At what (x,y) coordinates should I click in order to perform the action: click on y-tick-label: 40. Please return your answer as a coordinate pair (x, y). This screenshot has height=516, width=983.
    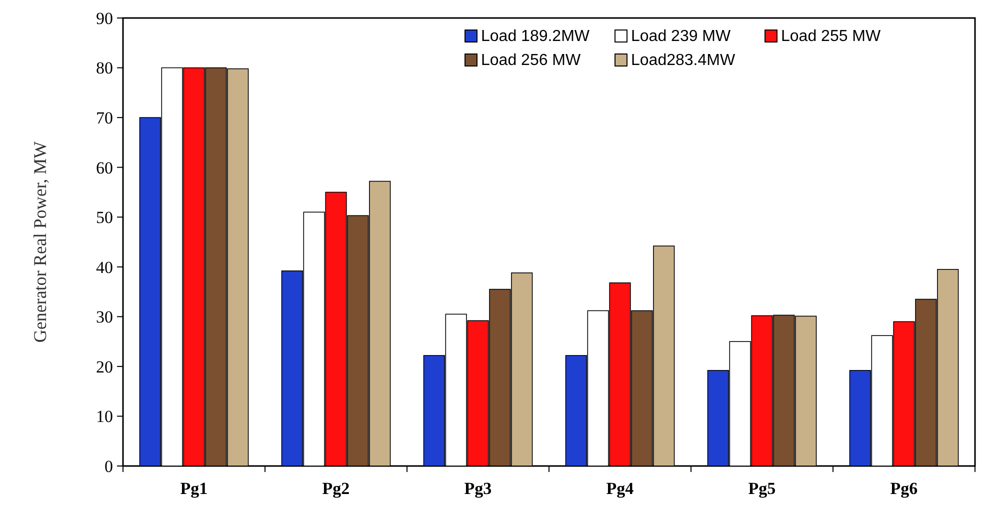
    Looking at the image, I should click on (104, 267).